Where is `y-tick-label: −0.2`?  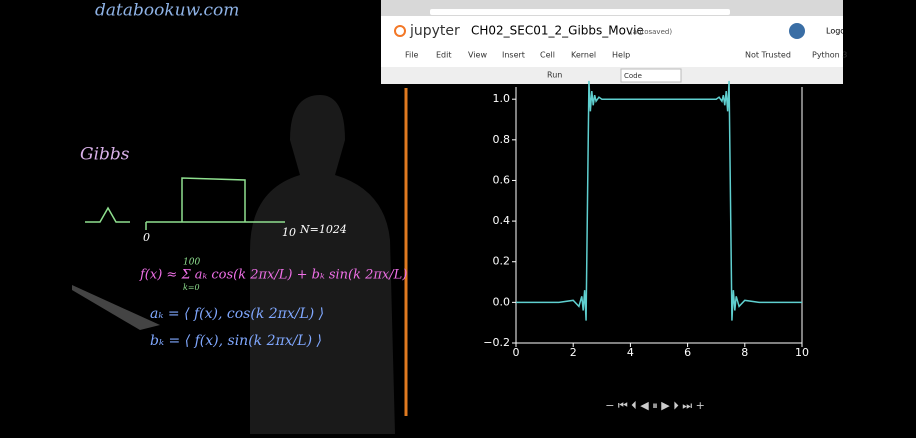
y-tick-label: −0.2 is located at coordinates (496, 342).